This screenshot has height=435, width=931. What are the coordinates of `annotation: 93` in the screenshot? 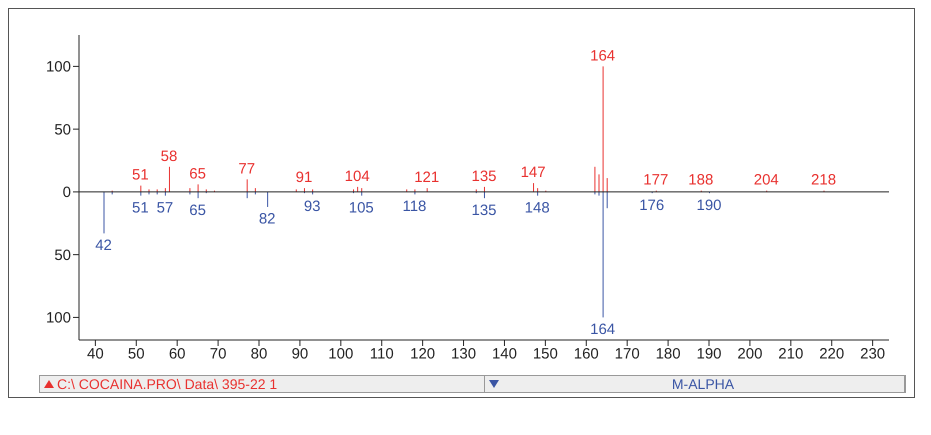 It's located at (312, 207).